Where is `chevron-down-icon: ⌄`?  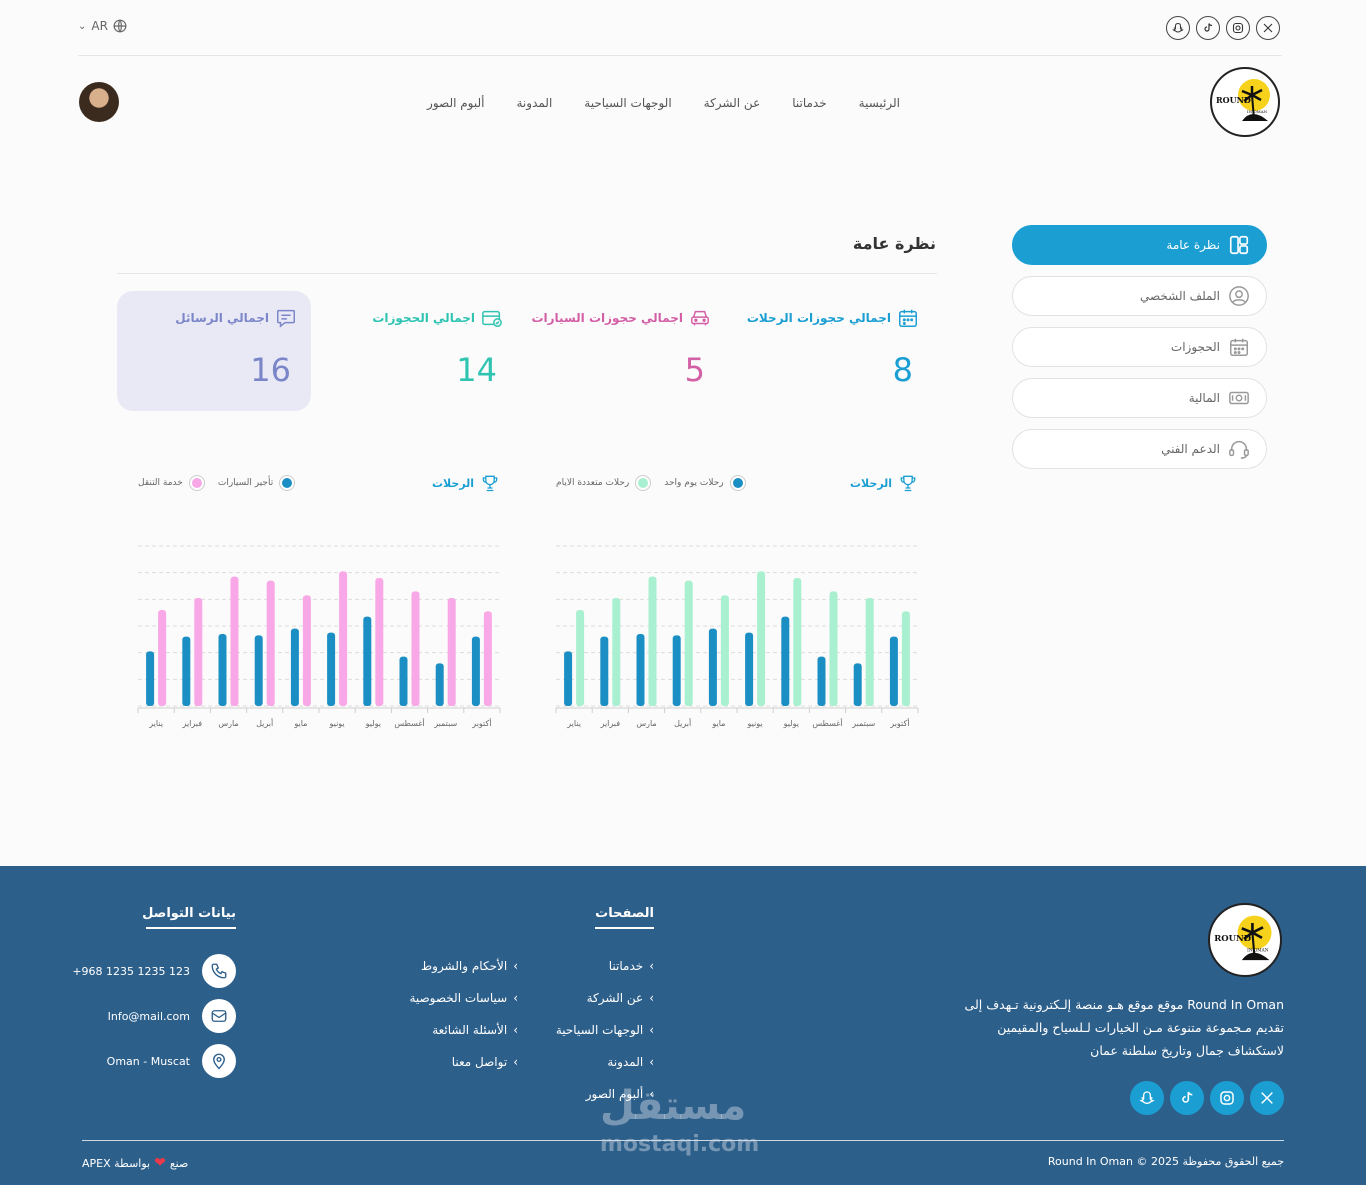 chevron-down-icon: ⌄ is located at coordinates (82, 26).